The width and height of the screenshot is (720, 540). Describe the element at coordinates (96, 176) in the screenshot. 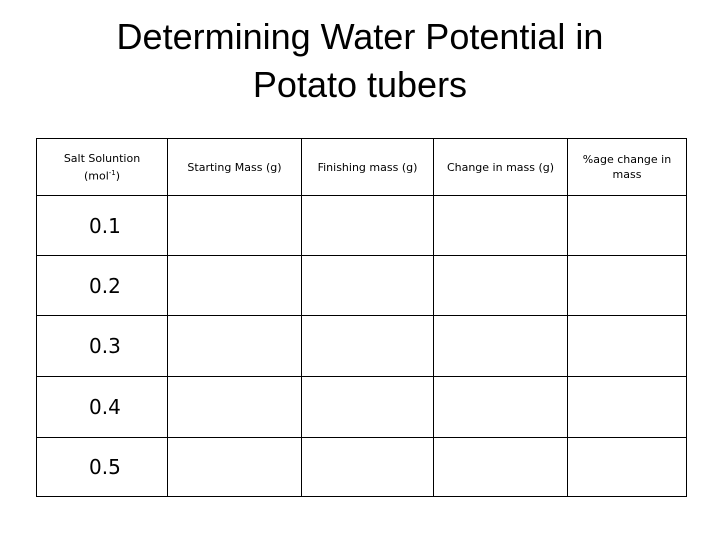

I see `header-unit: (mol` at that location.